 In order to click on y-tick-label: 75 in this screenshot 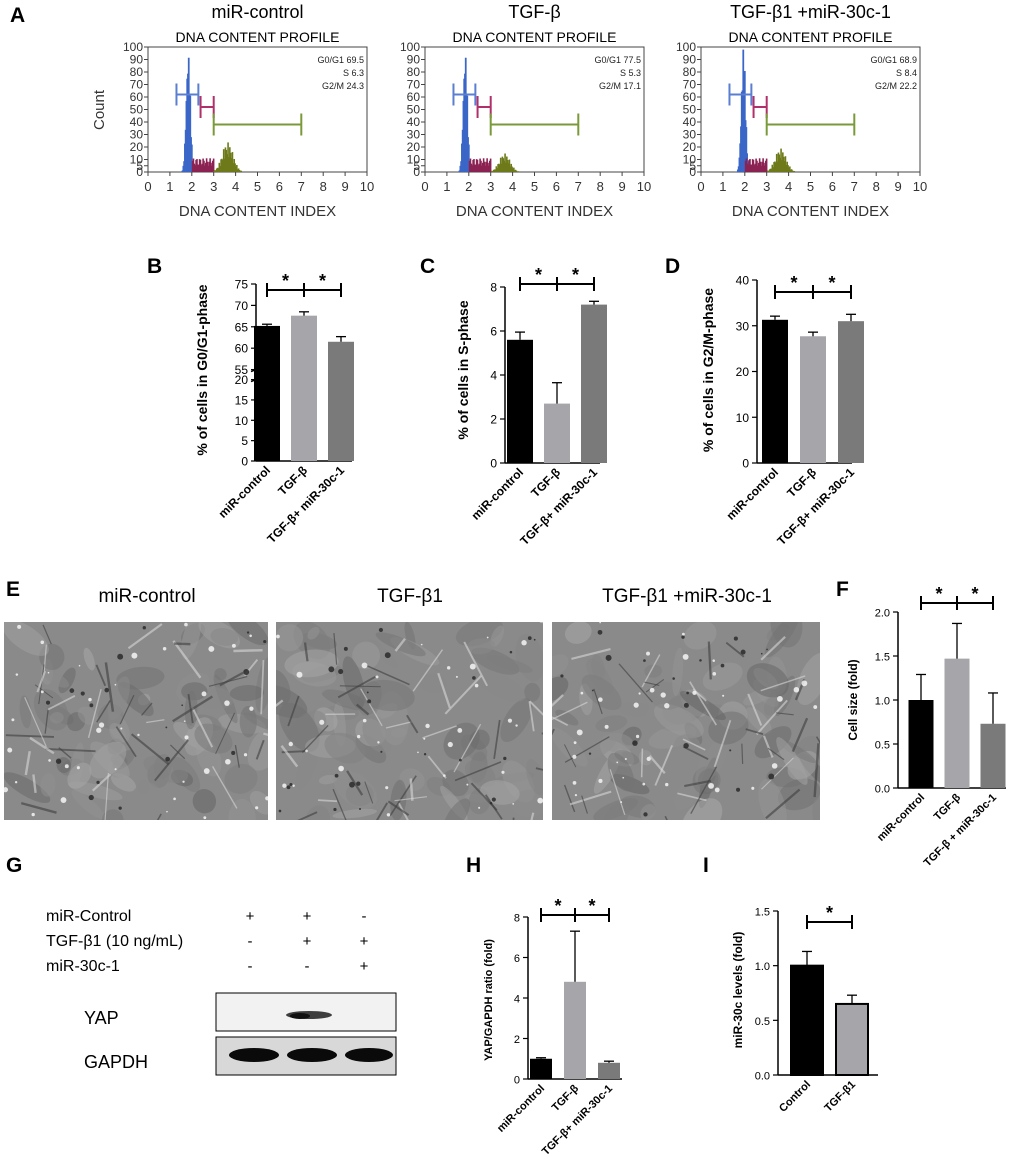, I will do `click(242, 285)`.